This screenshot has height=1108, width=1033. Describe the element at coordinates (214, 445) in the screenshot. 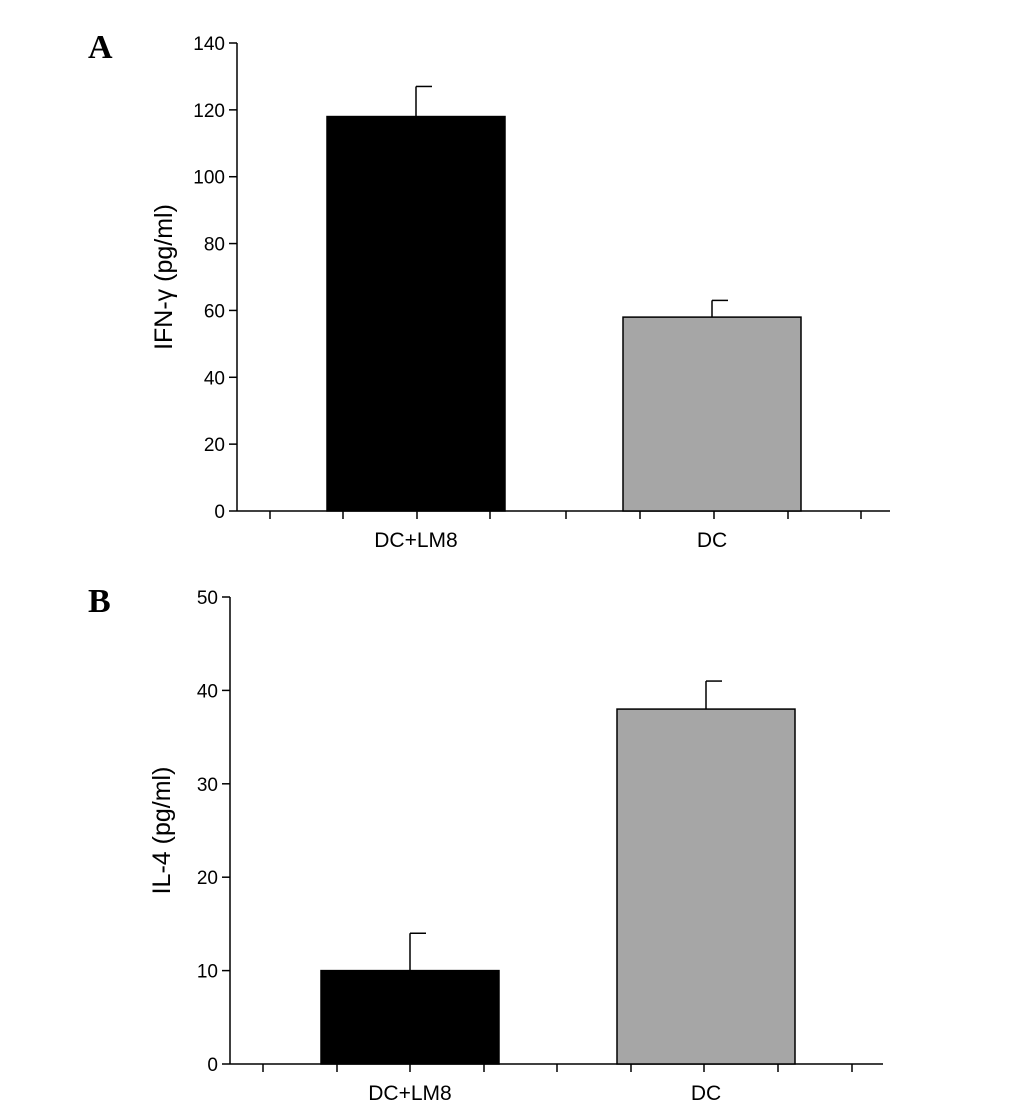

I see `panel-a-y-tick-label: 20` at that location.